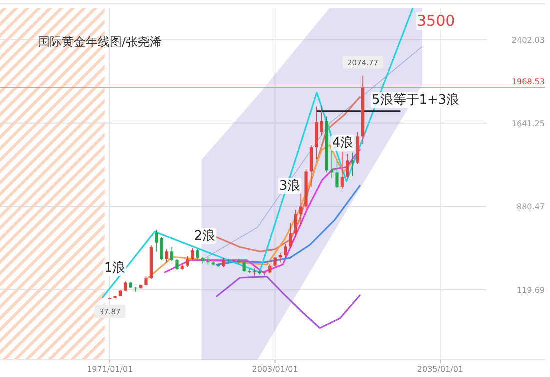 The height and width of the screenshot is (377, 550). What do you see at coordinates (531, 291) in the screenshot?
I see `y-tick-label: 119.69` at bounding box center [531, 291].